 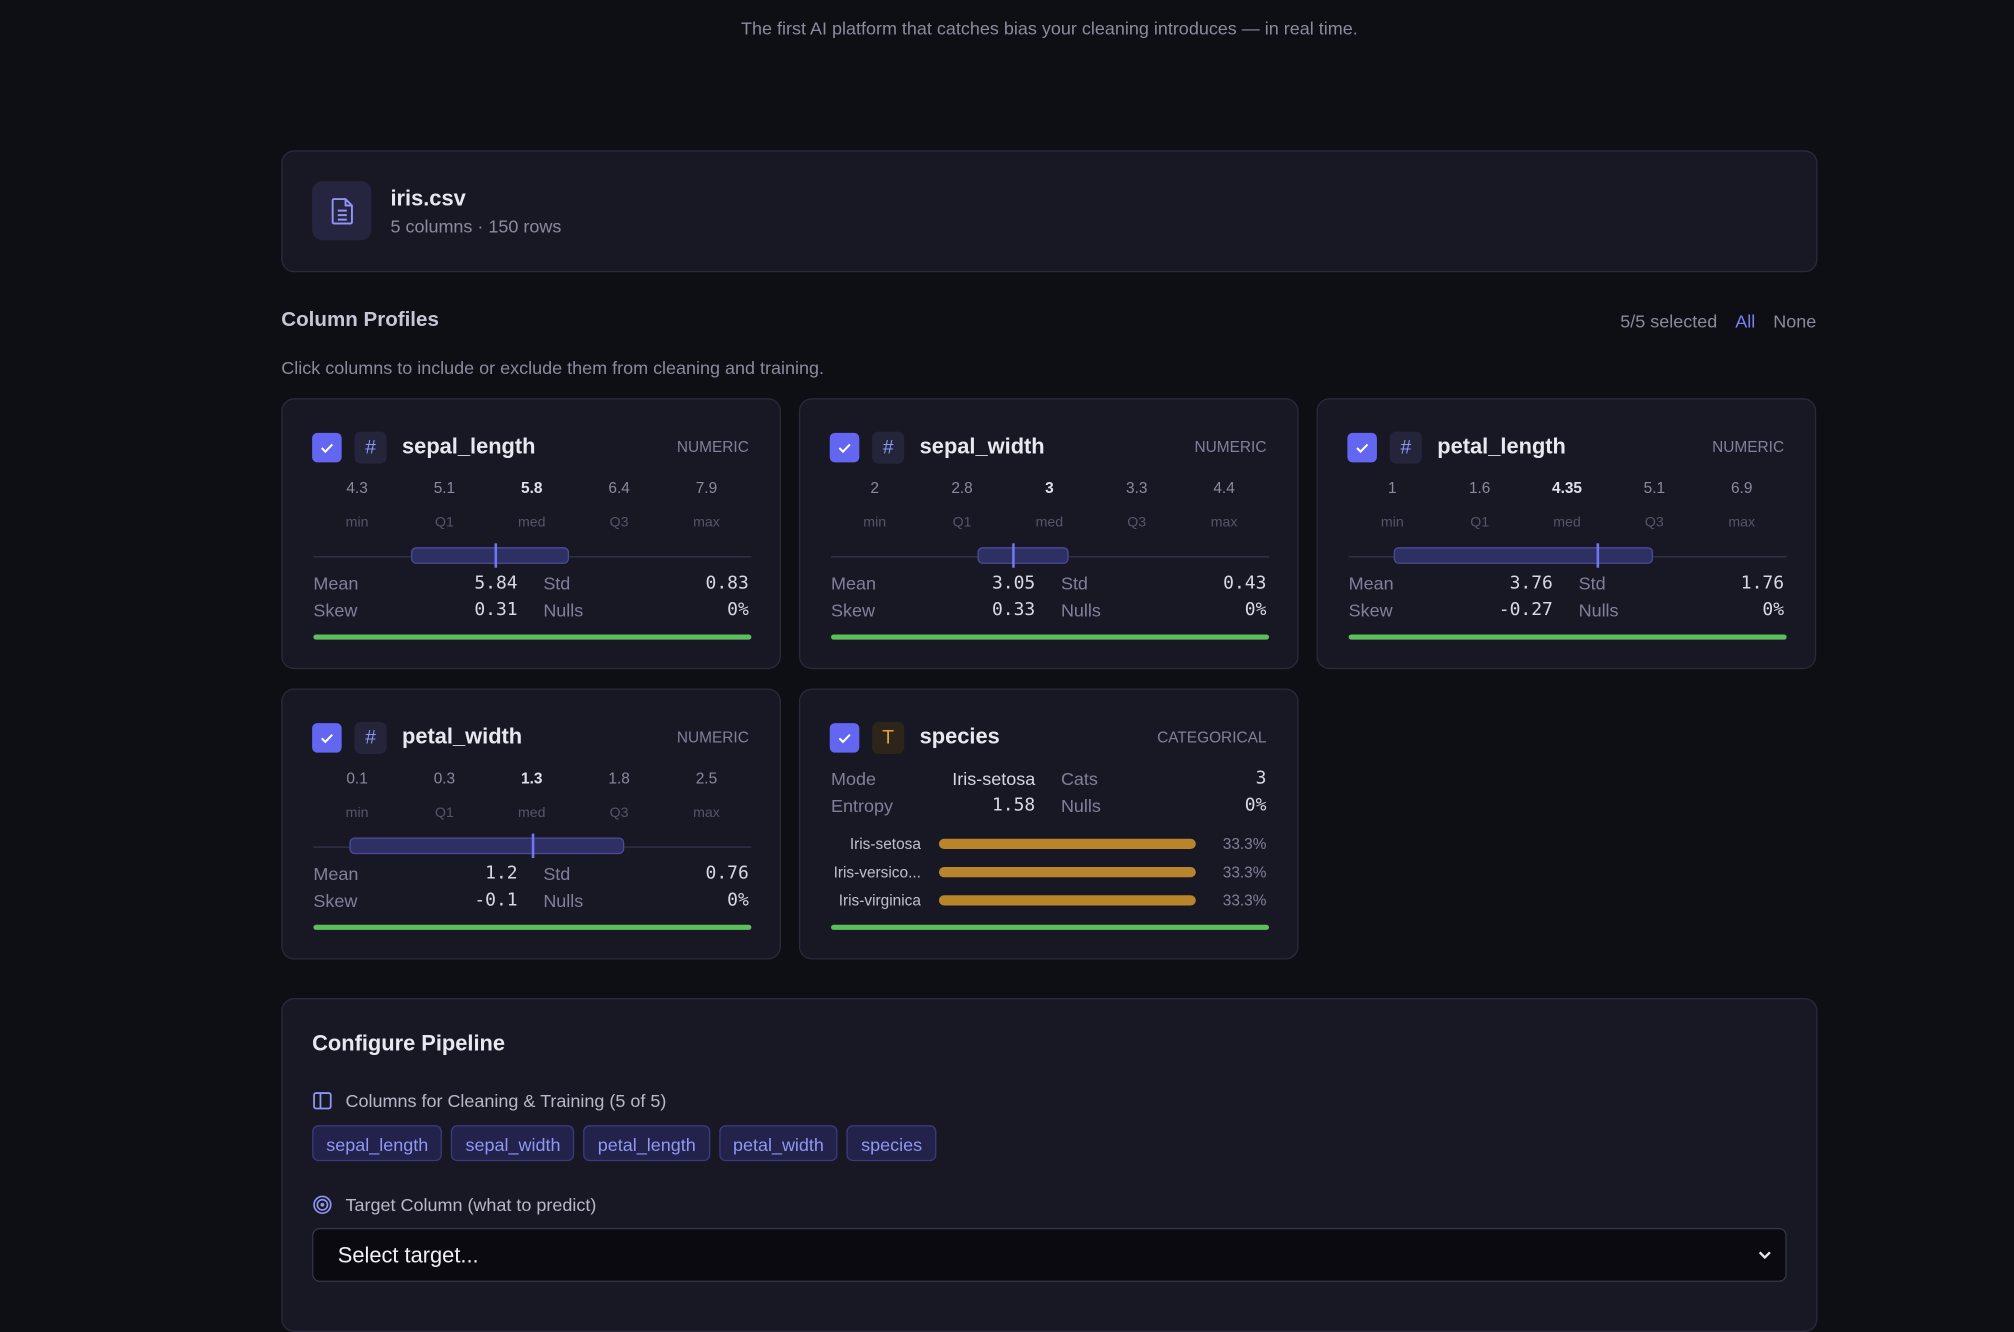 I want to click on stat-value: 3, so click(x=1049, y=488).